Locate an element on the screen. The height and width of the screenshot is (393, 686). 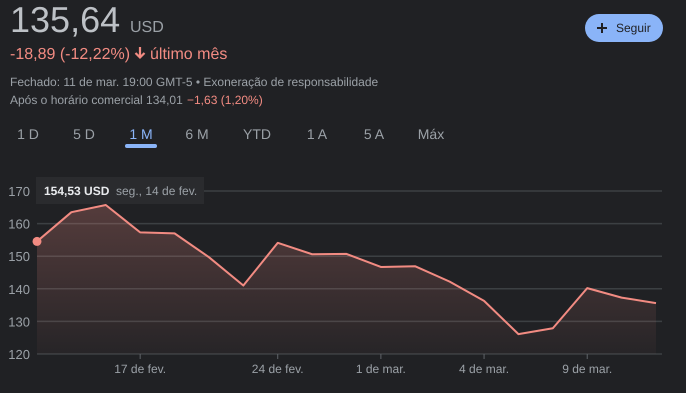
text: 1 M is located at coordinates (141, 134).